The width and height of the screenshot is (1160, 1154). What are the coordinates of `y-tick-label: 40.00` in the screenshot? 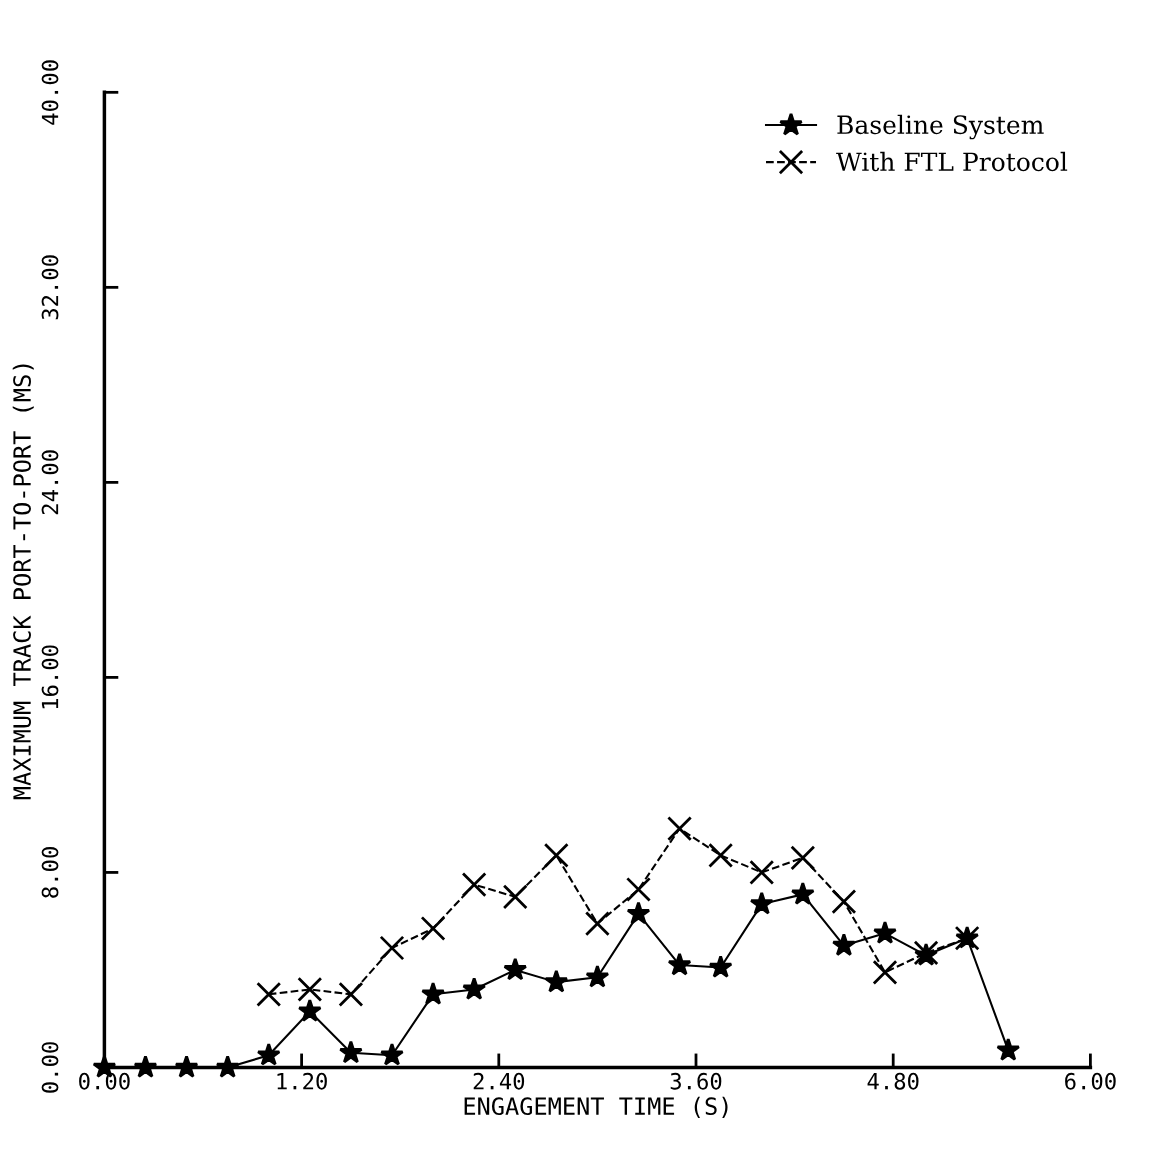 It's located at (50, 92).